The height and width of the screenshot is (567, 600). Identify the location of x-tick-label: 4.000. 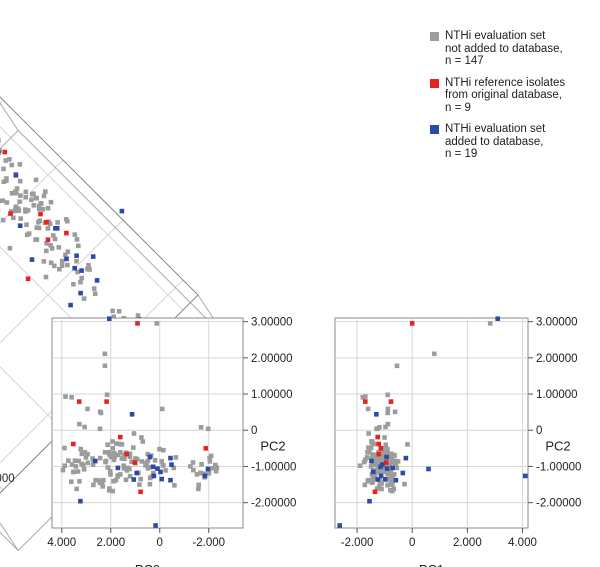
(522, 543).